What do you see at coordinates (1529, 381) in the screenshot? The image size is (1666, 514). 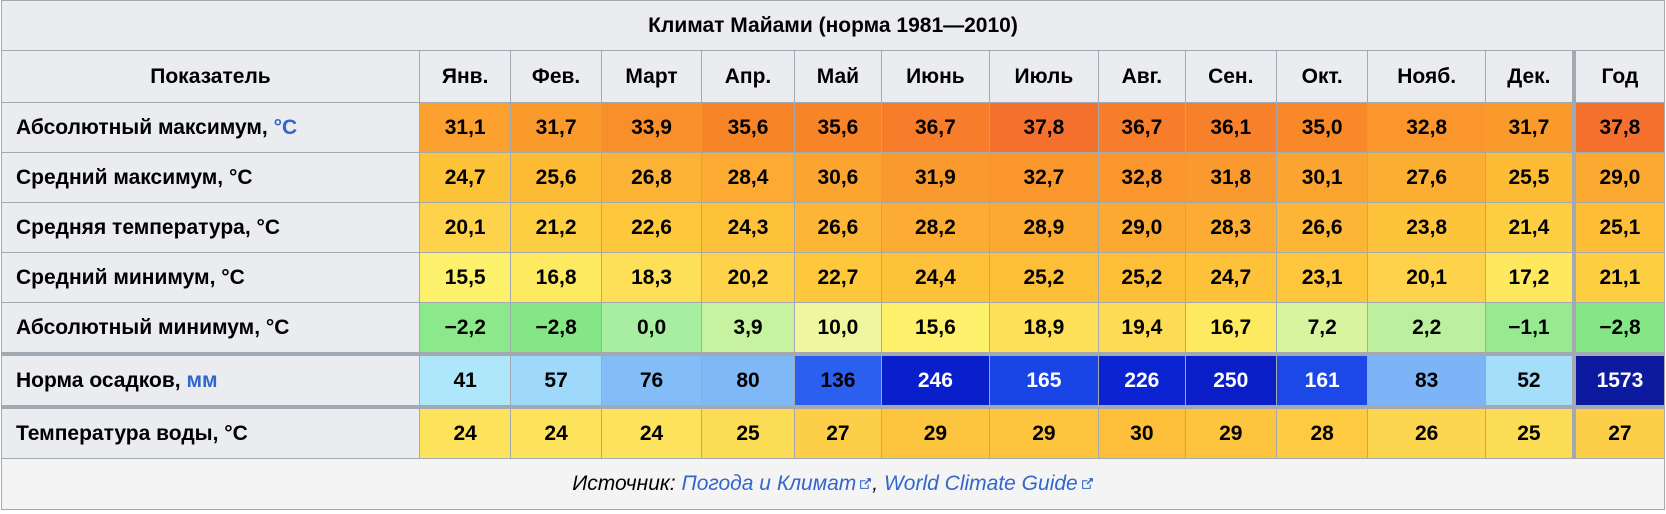 I see `data-cell: 52` at bounding box center [1529, 381].